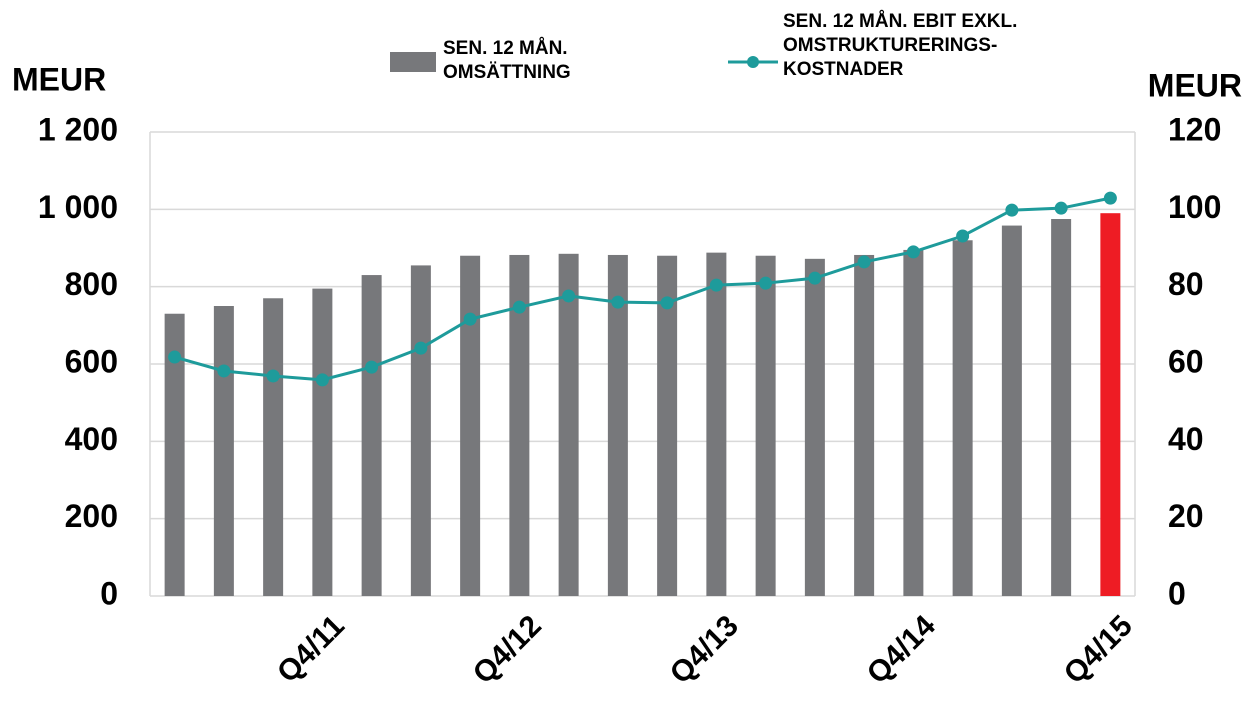 This screenshot has width=1246, height=709. Describe the element at coordinates (1177, 593) in the screenshot. I see `y2-tick-label: 0` at that location.